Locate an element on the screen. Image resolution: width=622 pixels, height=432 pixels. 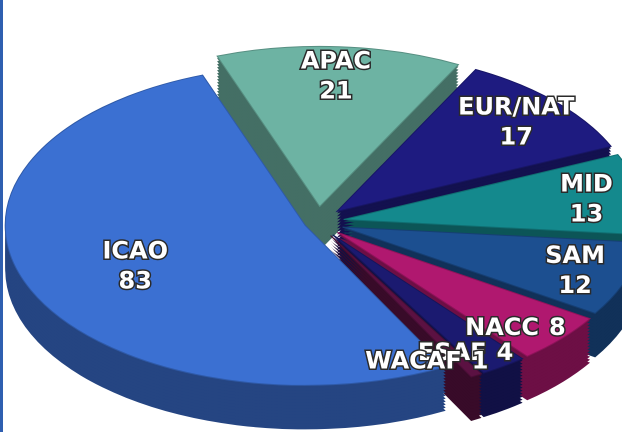
slice-value: 12 is located at coordinates (574, 285).